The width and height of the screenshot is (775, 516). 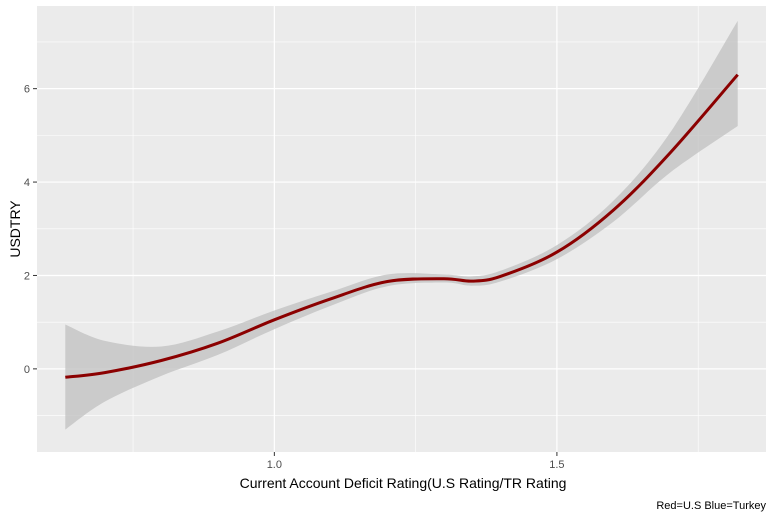 What do you see at coordinates (27, 370) in the screenshot?
I see `y-tick-label: 0` at bounding box center [27, 370].